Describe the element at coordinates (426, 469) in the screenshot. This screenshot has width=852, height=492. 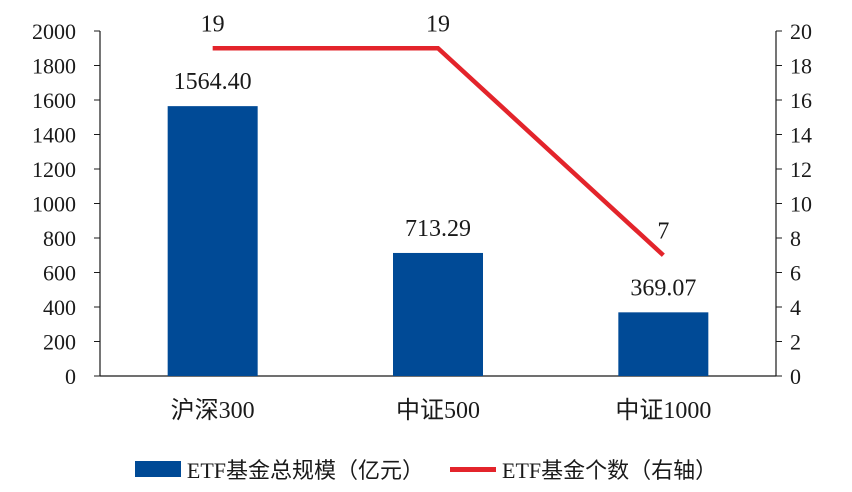
I see `legend: ETF基金总规模（亿元） ETF基金个数（右轴）` at that location.